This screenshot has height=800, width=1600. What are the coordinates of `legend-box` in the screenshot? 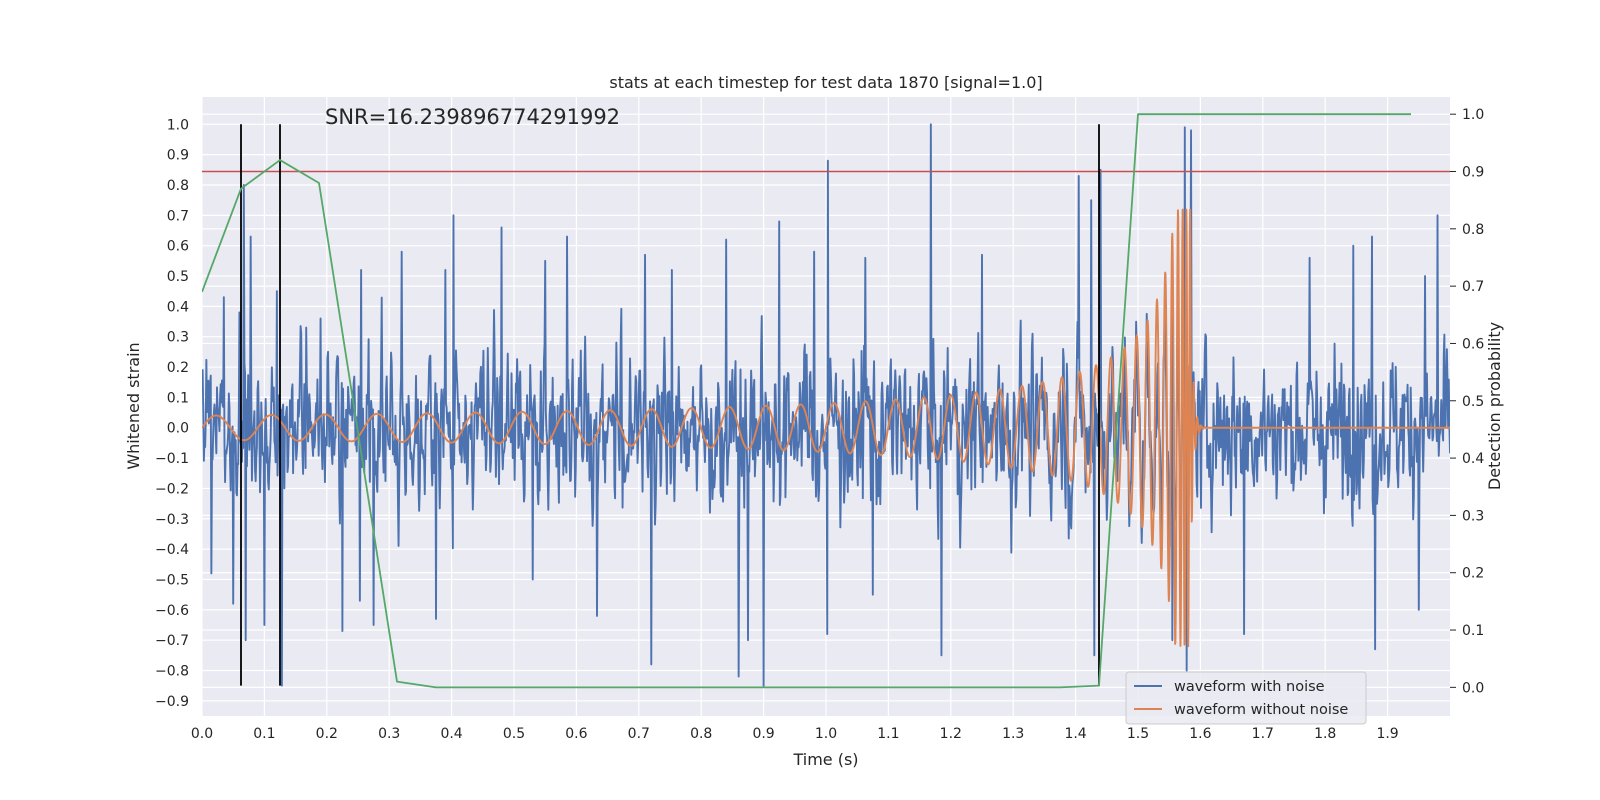 It's located at (1246, 698).